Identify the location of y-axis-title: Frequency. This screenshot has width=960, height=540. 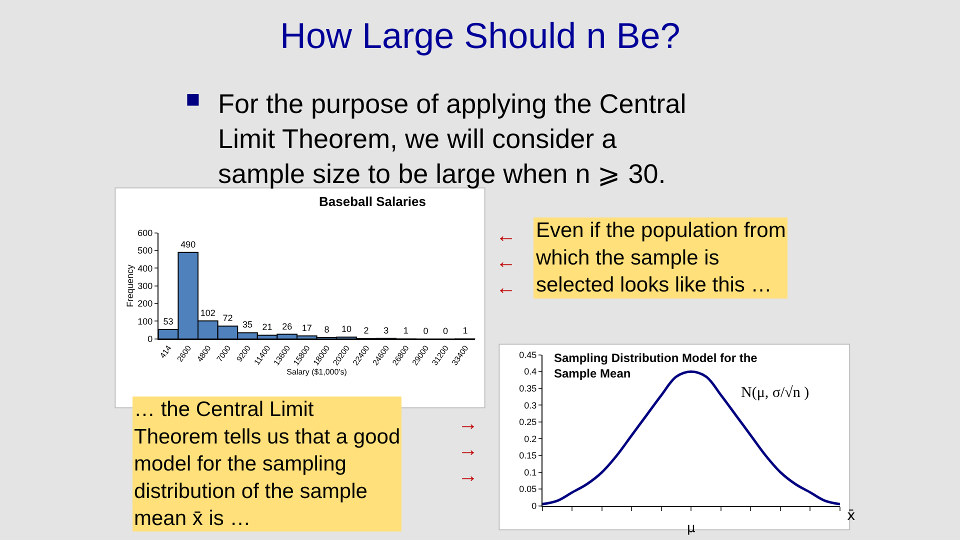
(129, 286).